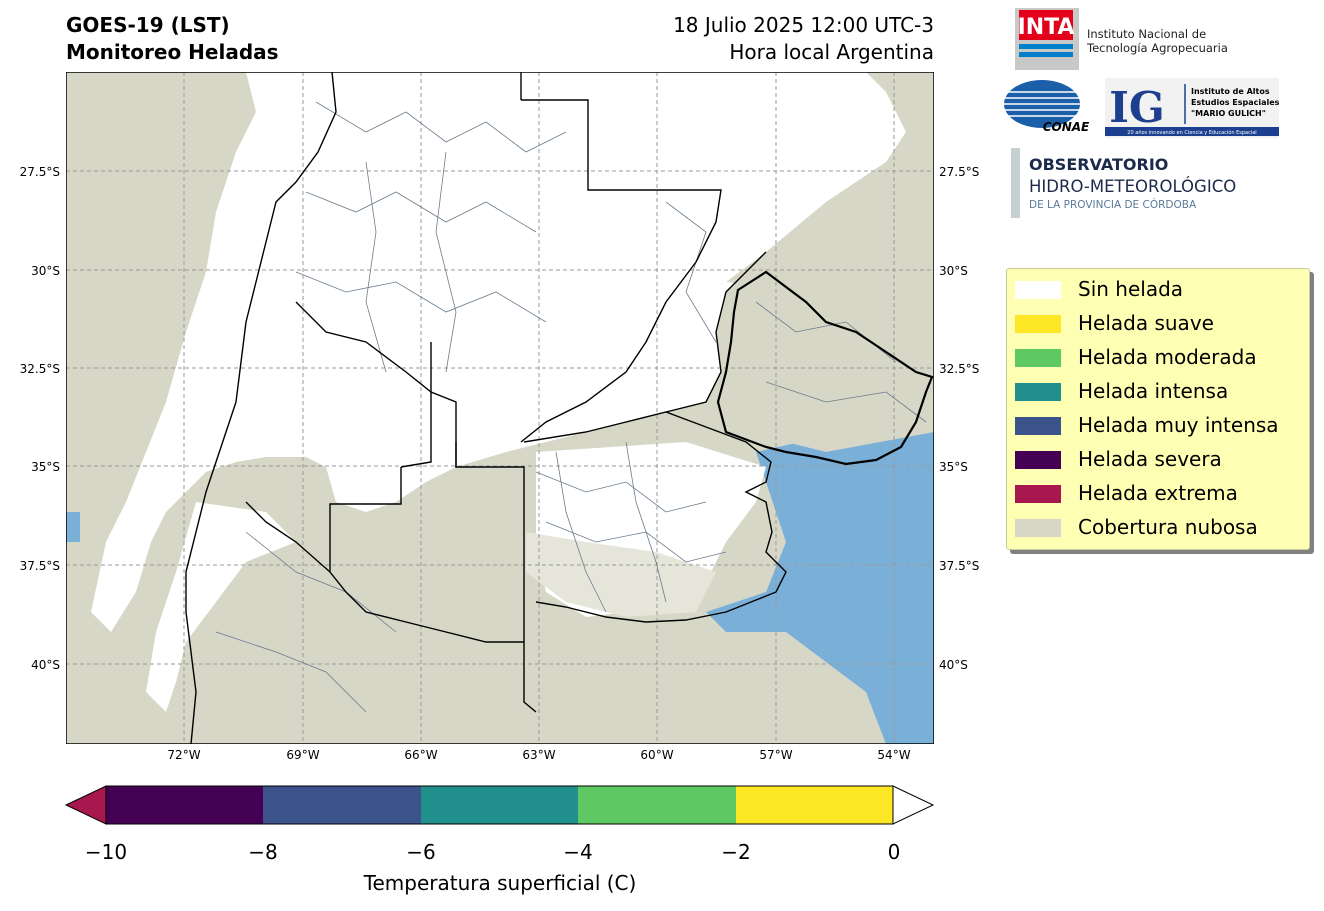 The image size is (1324, 911). I want to click on colorbar, so click(499, 805).